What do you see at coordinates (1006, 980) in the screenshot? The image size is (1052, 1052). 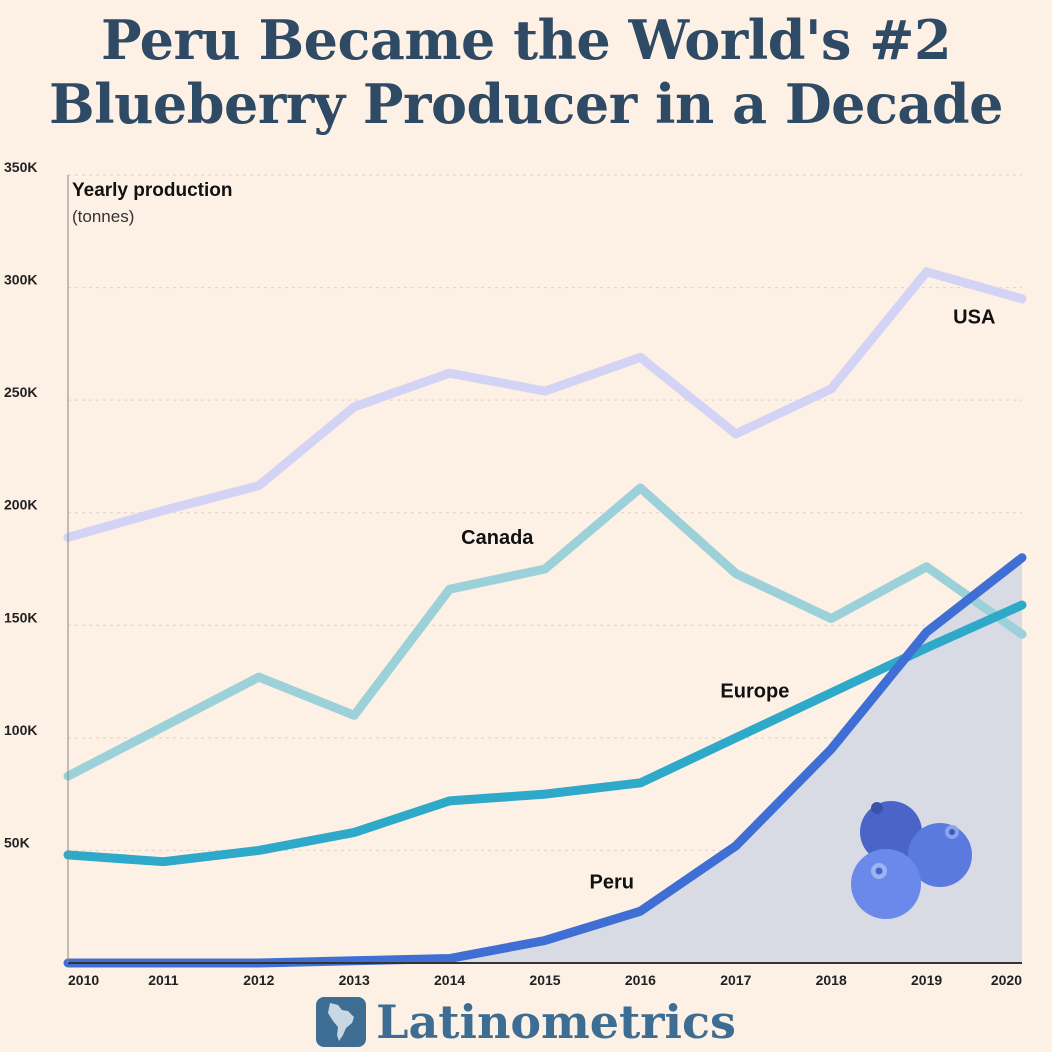 I see `x-tick-label: 2020` at bounding box center [1006, 980].